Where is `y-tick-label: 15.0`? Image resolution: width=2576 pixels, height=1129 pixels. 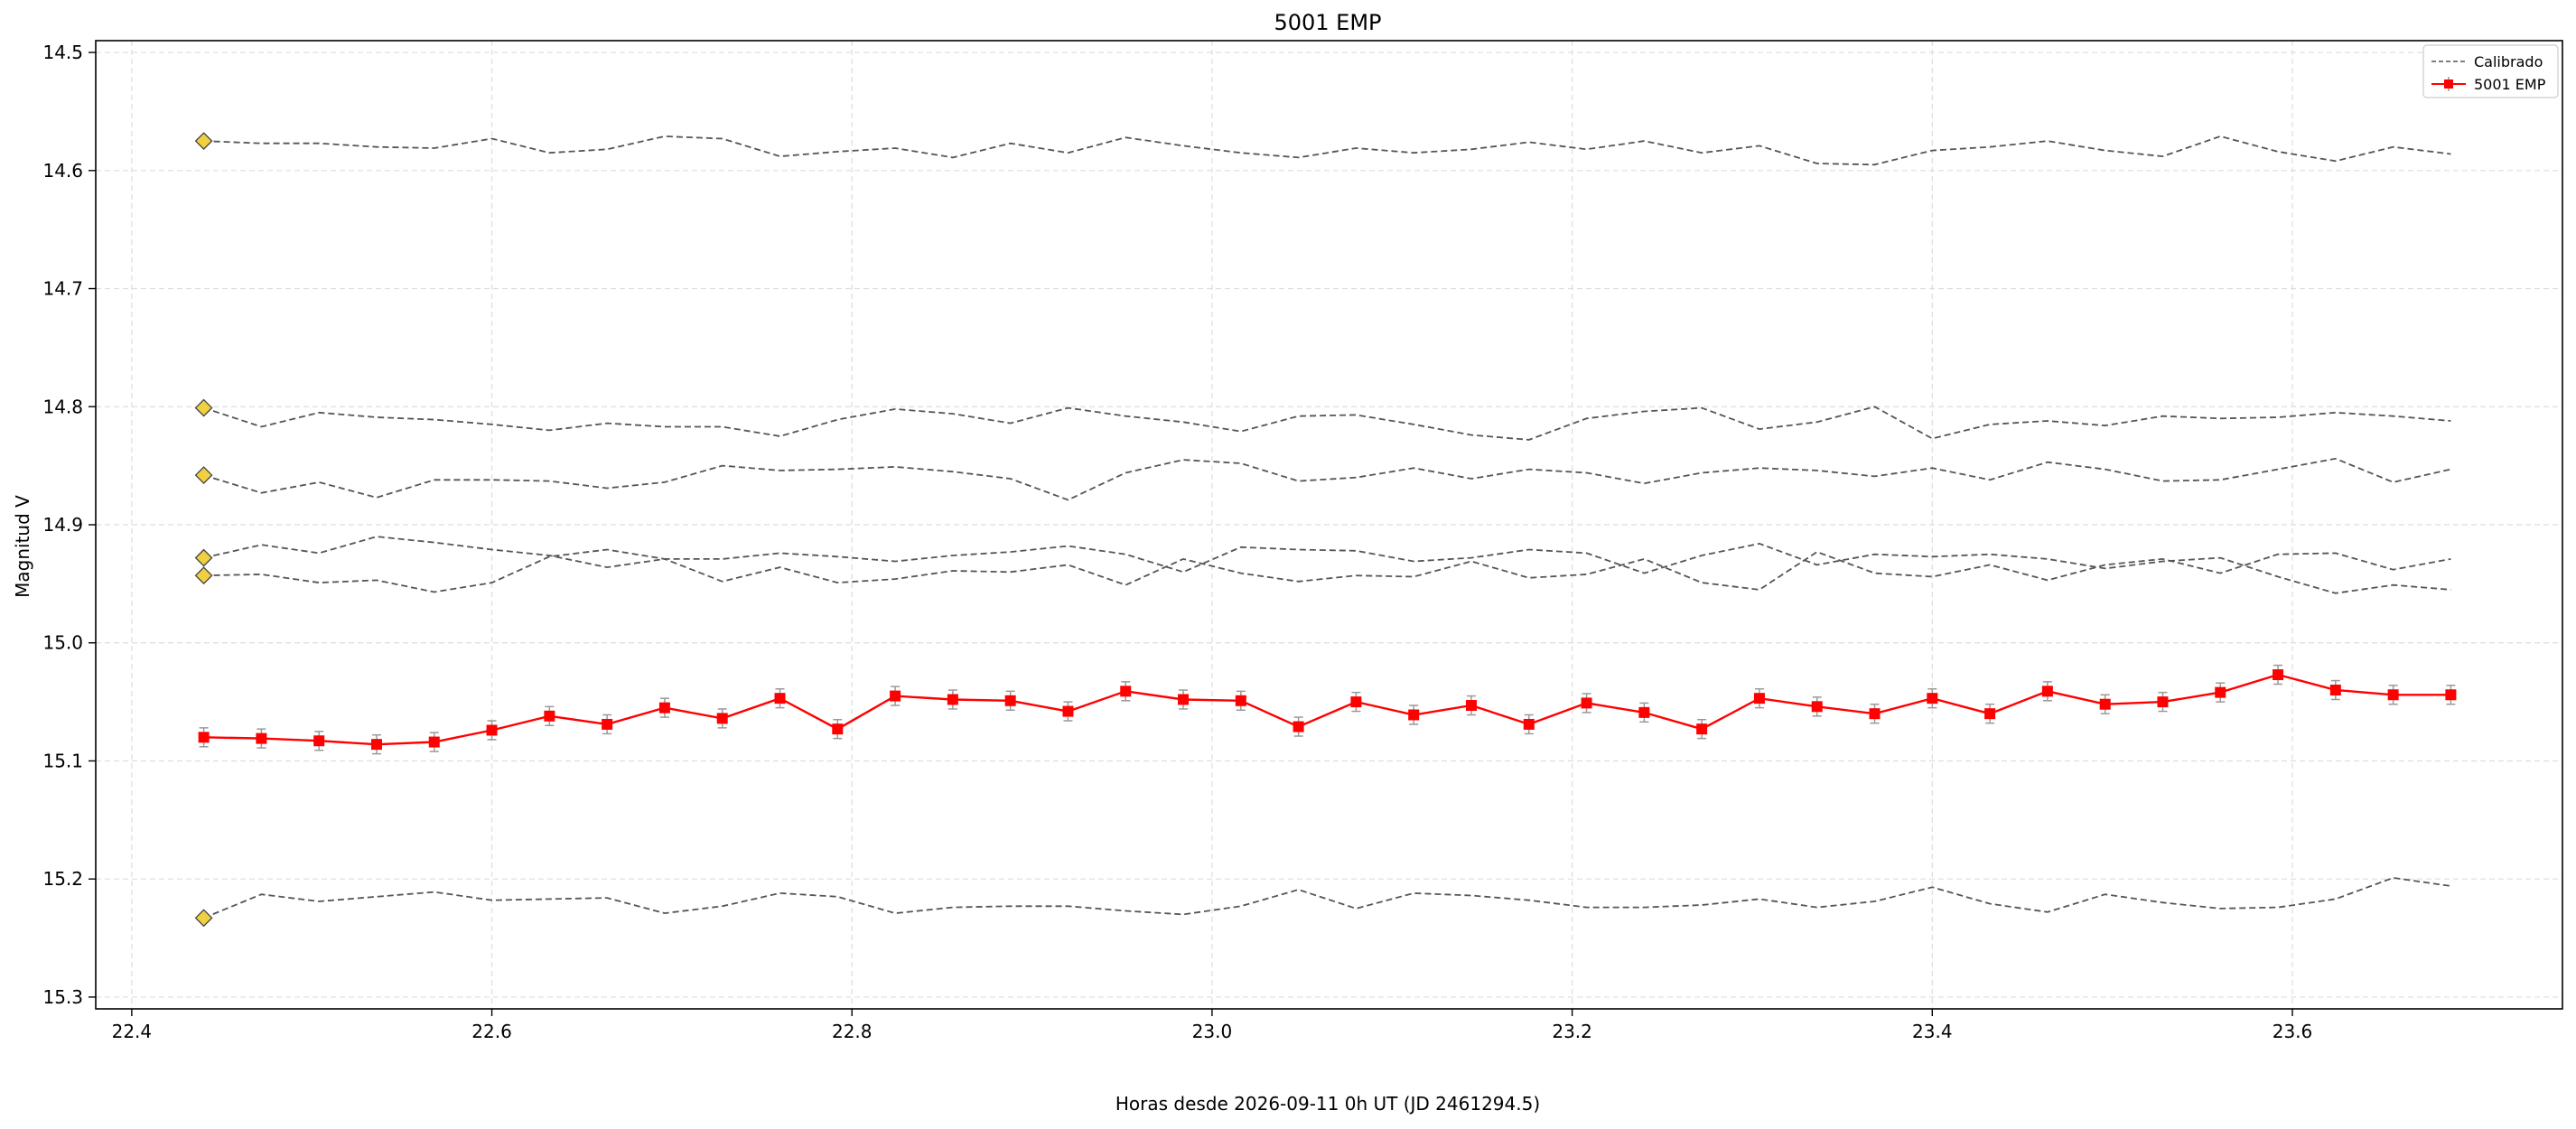 y-tick-label: 15.0 is located at coordinates (62, 643).